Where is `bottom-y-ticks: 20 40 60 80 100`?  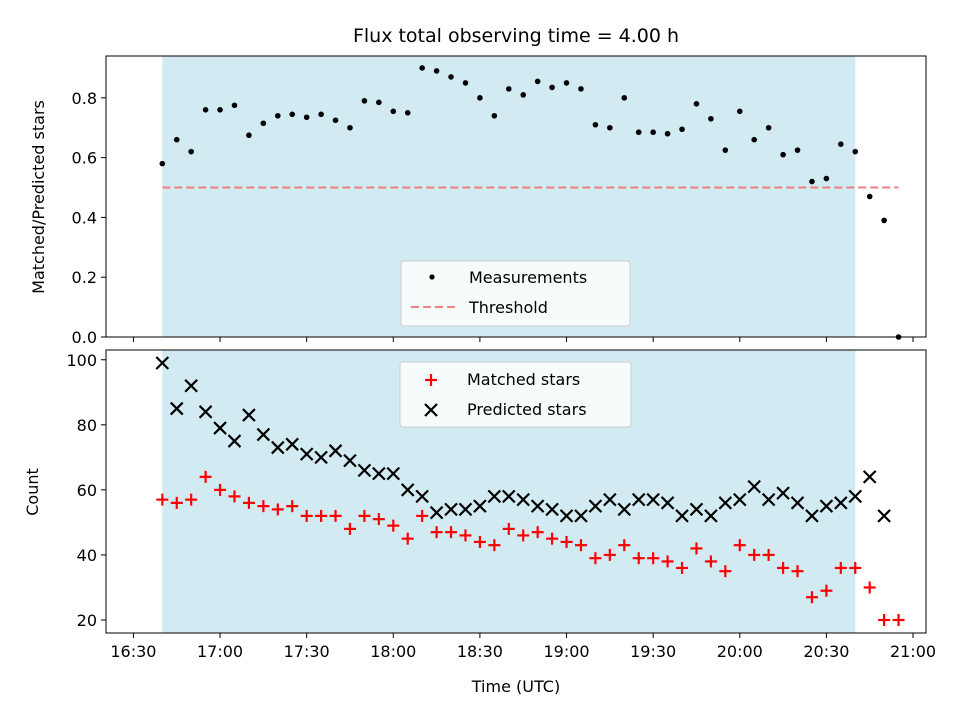
bottom-y-ticks: 20 40 60 80 100 is located at coordinates (86, 490).